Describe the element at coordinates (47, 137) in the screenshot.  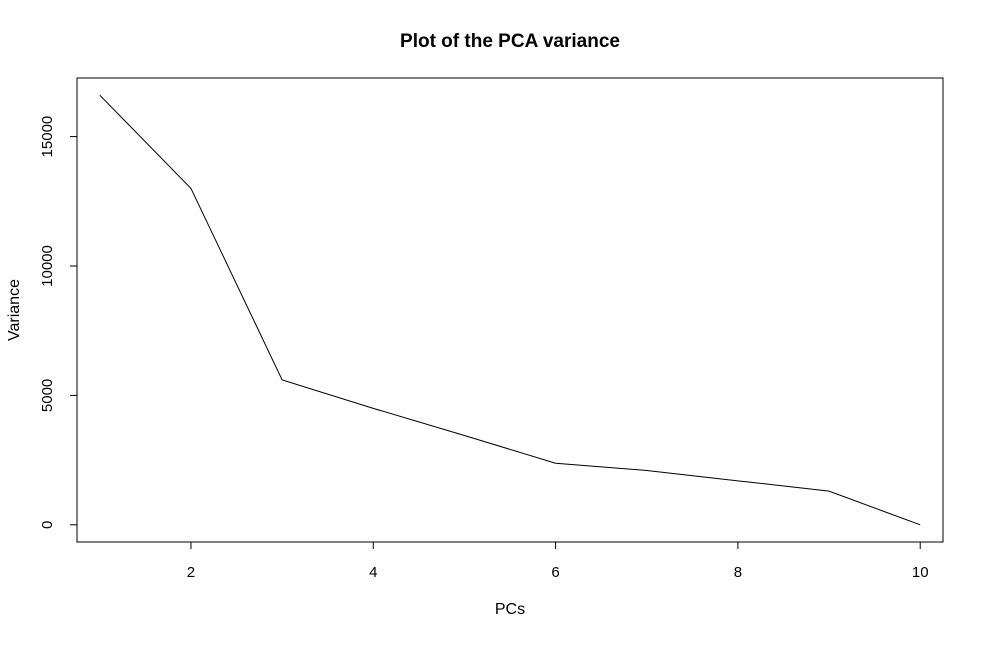
I see `y-tick-label: 15000` at that location.